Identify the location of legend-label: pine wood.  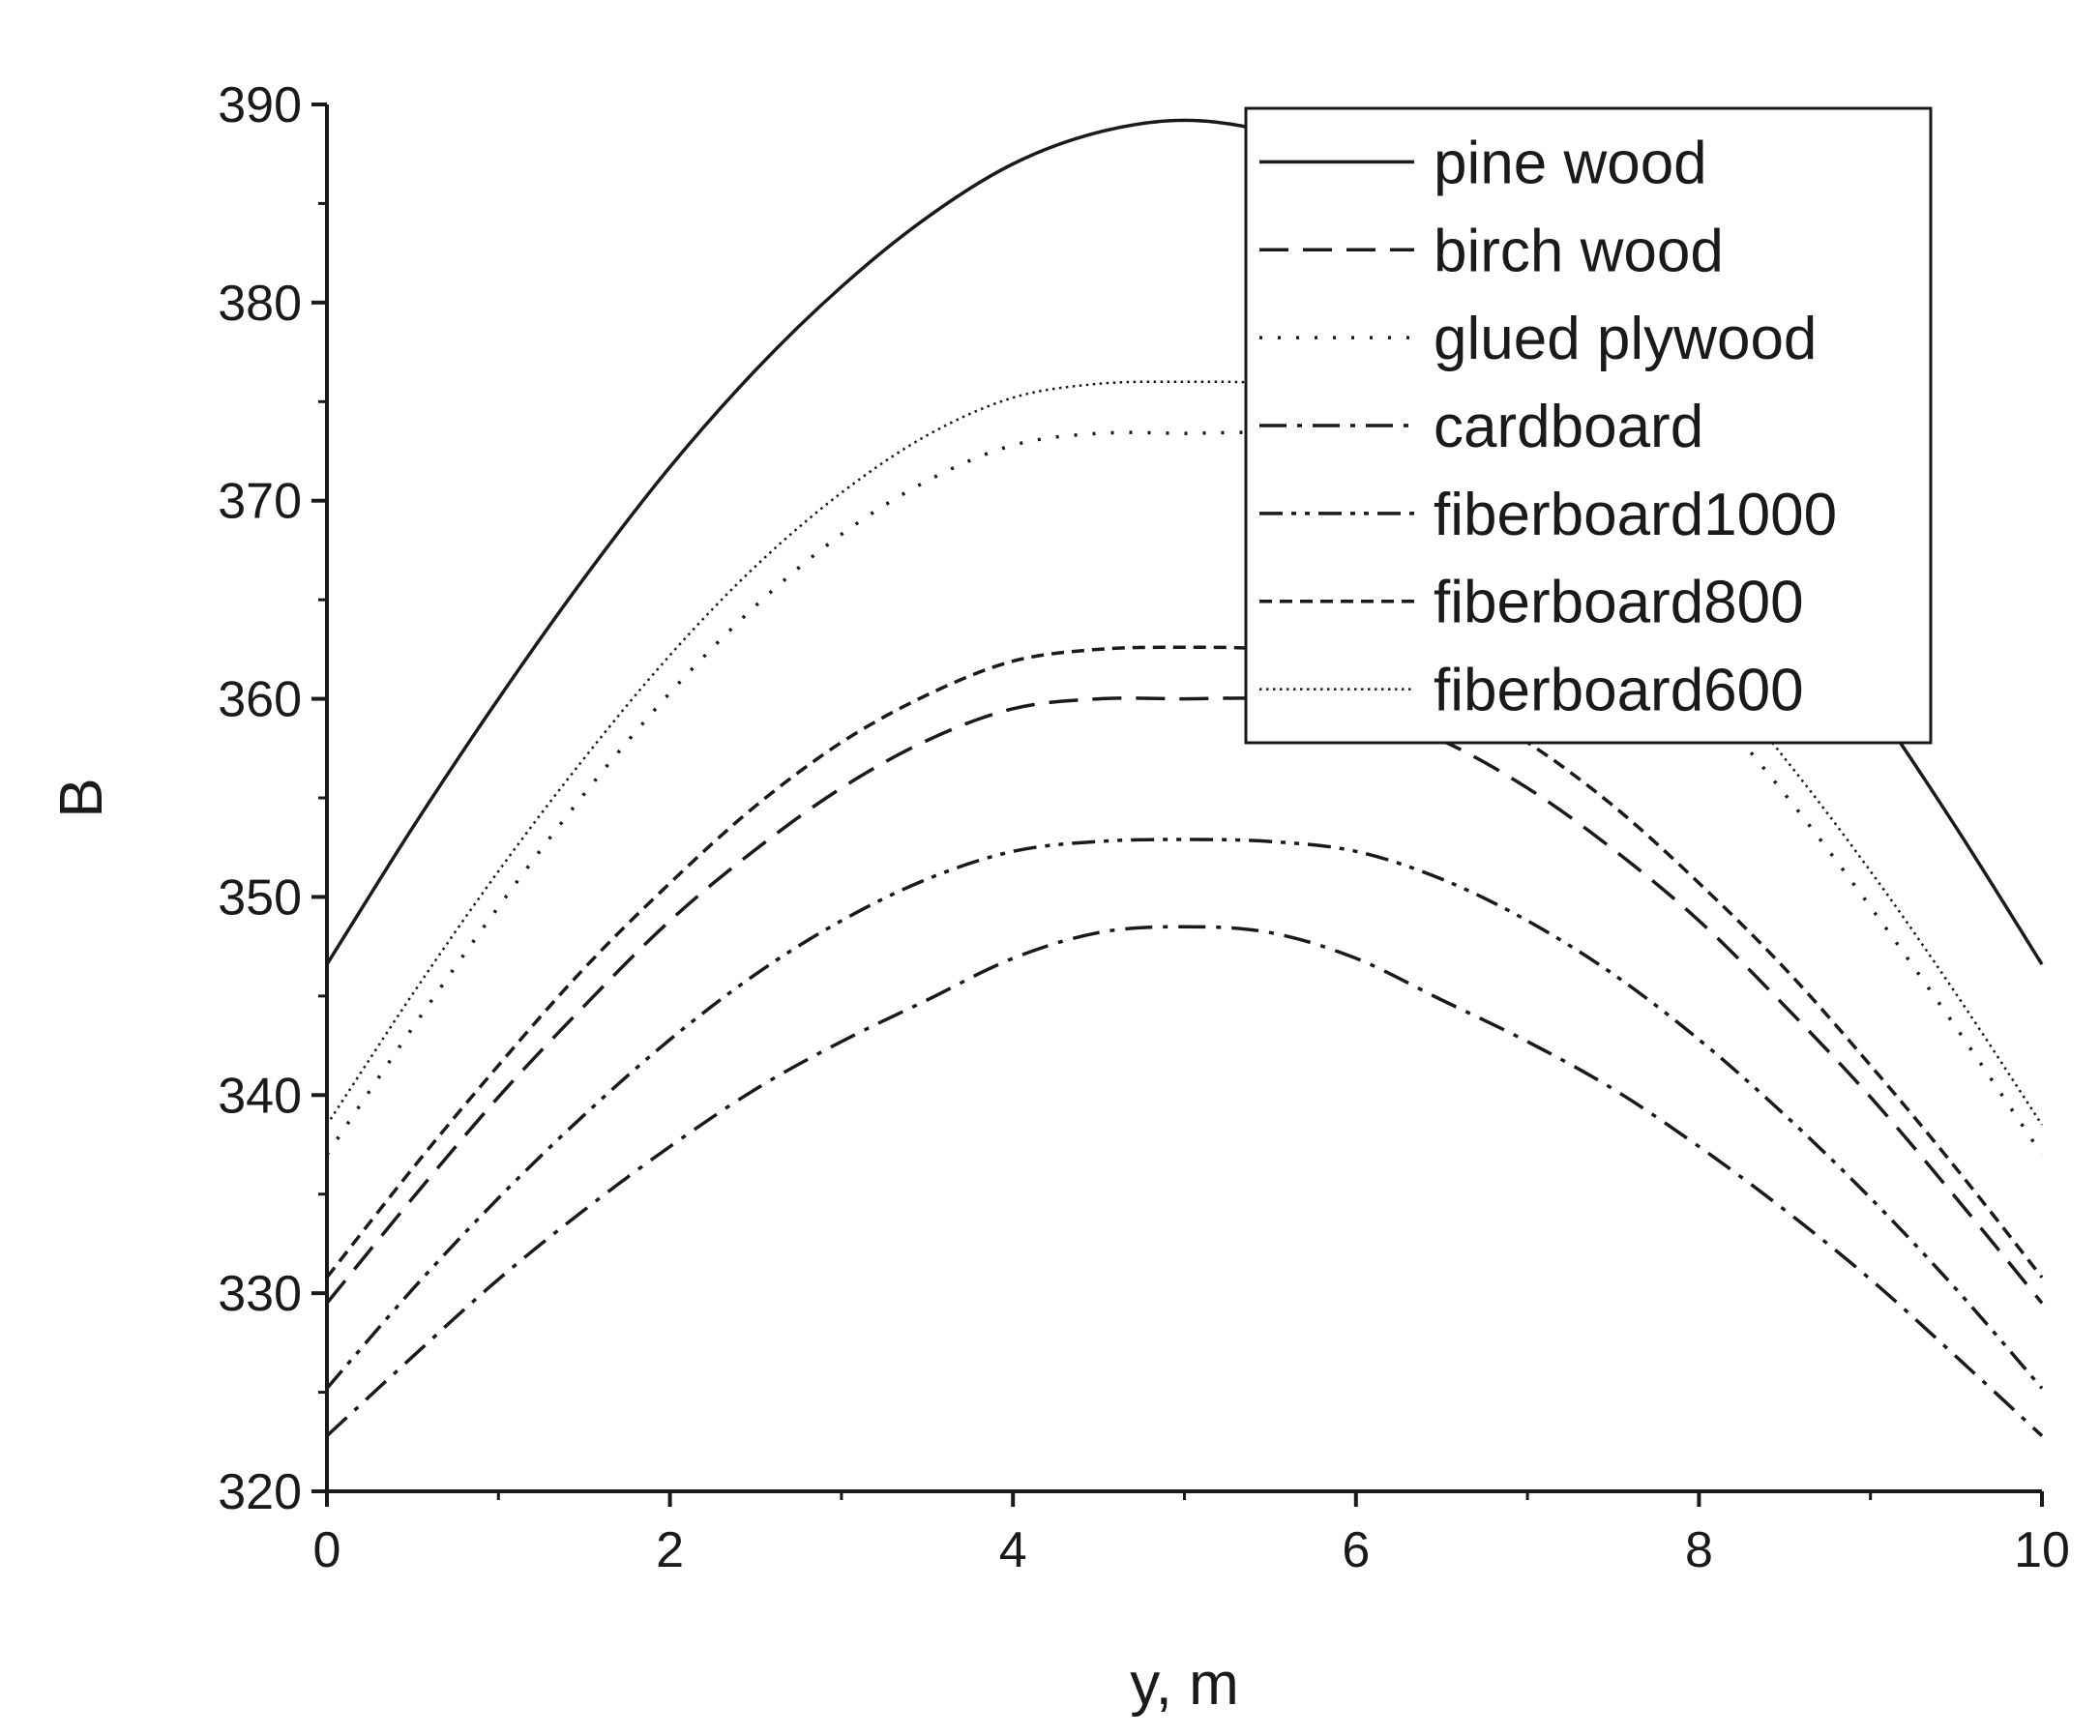
(1570, 163).